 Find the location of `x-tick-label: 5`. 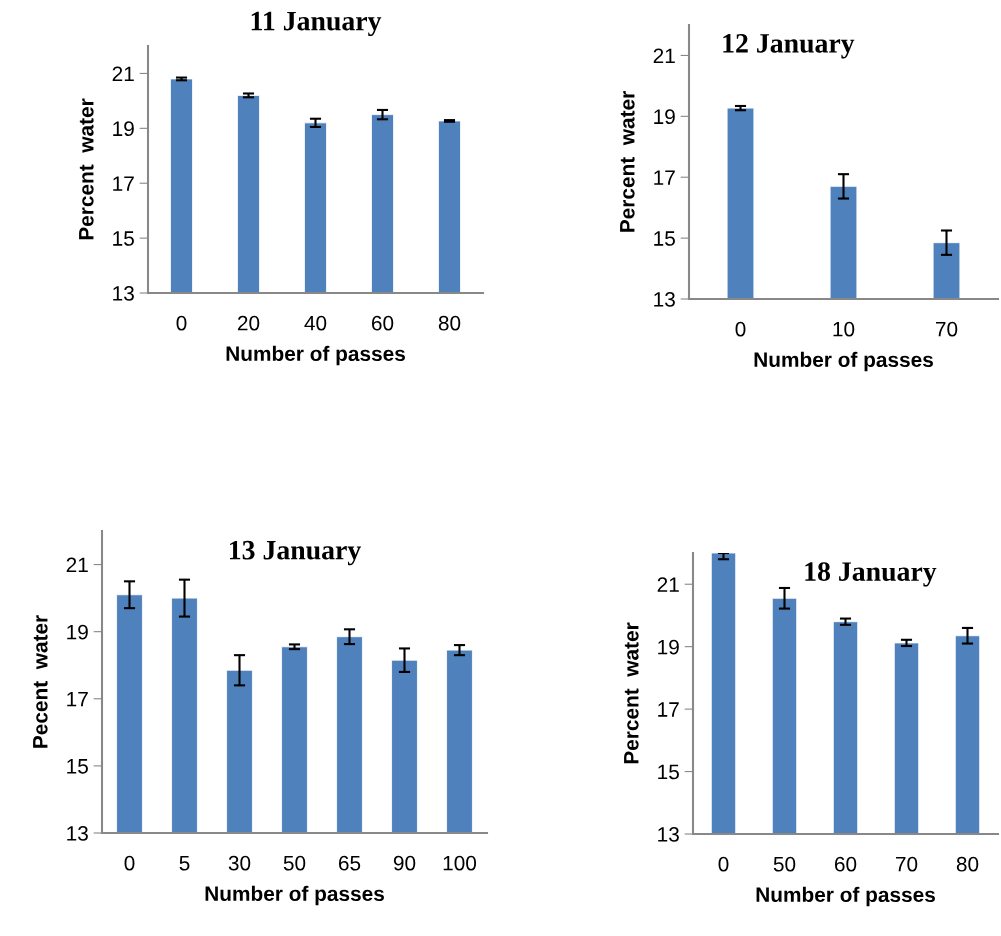

x-tick-label: 5 is located at coordinates (184, 863).